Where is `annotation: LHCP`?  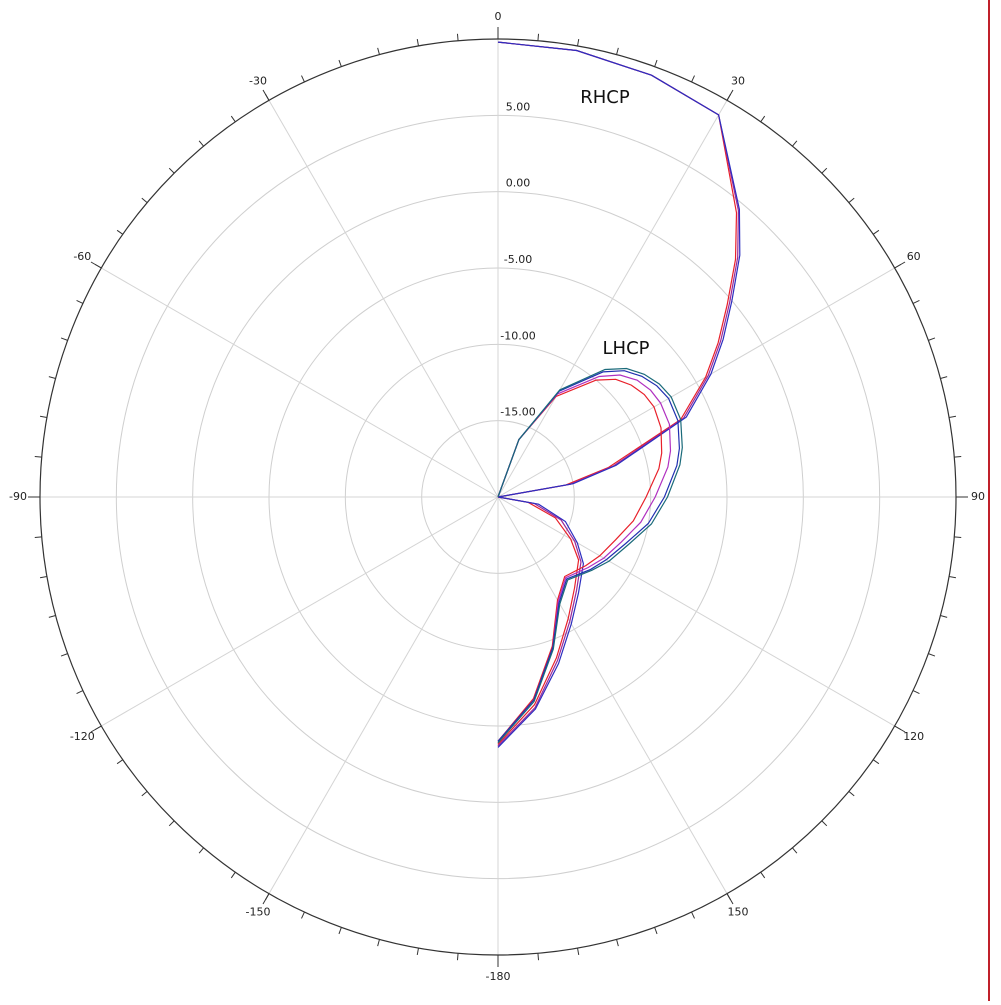
annotation: LHCP is located at coordinates (626, 348).